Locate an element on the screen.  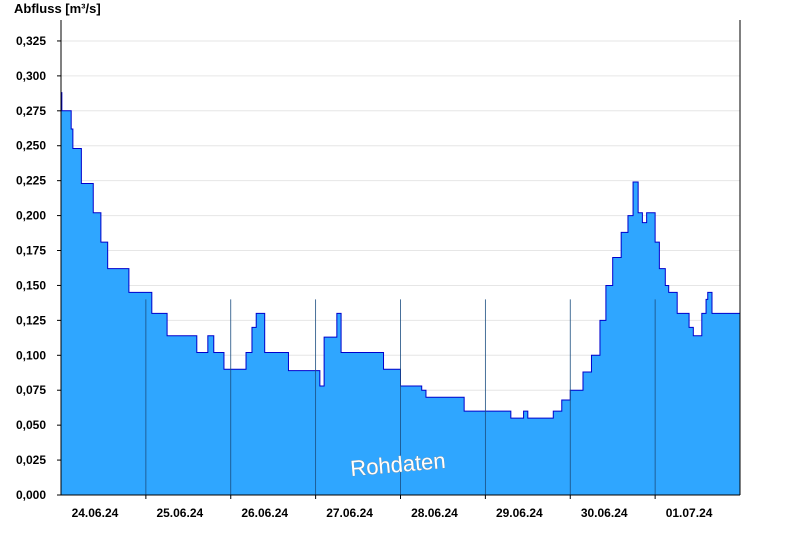
y-tick-label: 0,050 is located at coordinates (31, 425).